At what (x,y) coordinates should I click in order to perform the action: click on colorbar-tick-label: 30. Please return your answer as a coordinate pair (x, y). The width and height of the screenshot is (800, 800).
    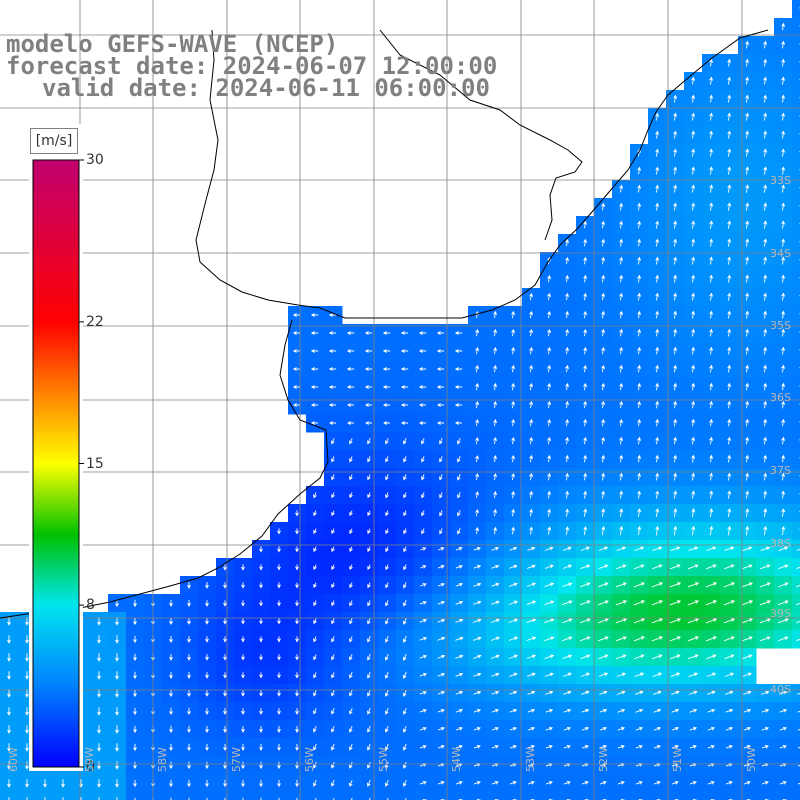
    Looking at the image, I should click on (95, 160).